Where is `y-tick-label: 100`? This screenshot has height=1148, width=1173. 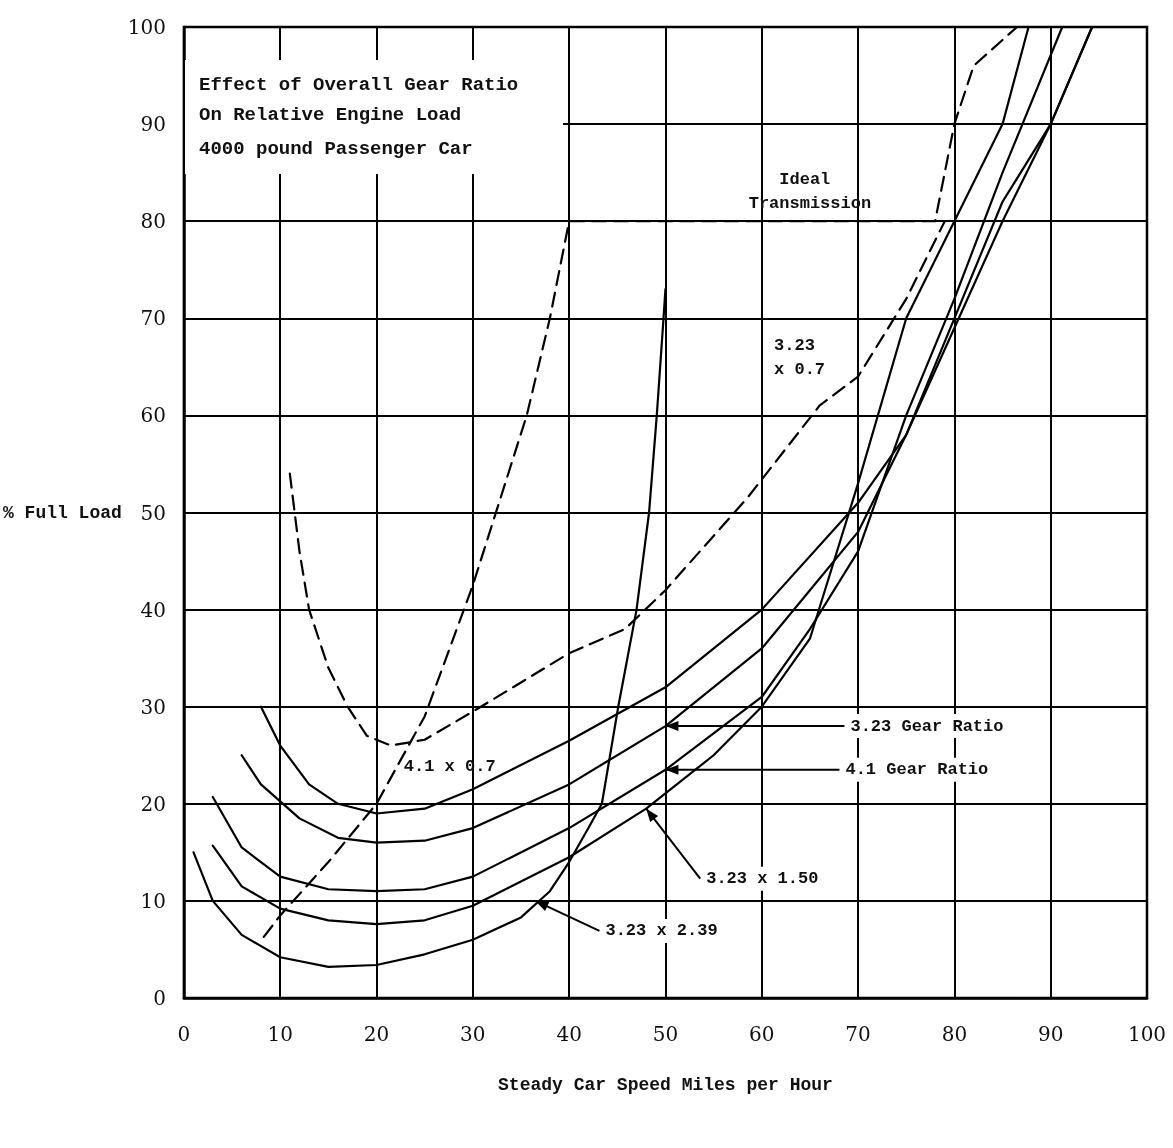
y-tick-label: 100 is located at coordinates (146, 27).